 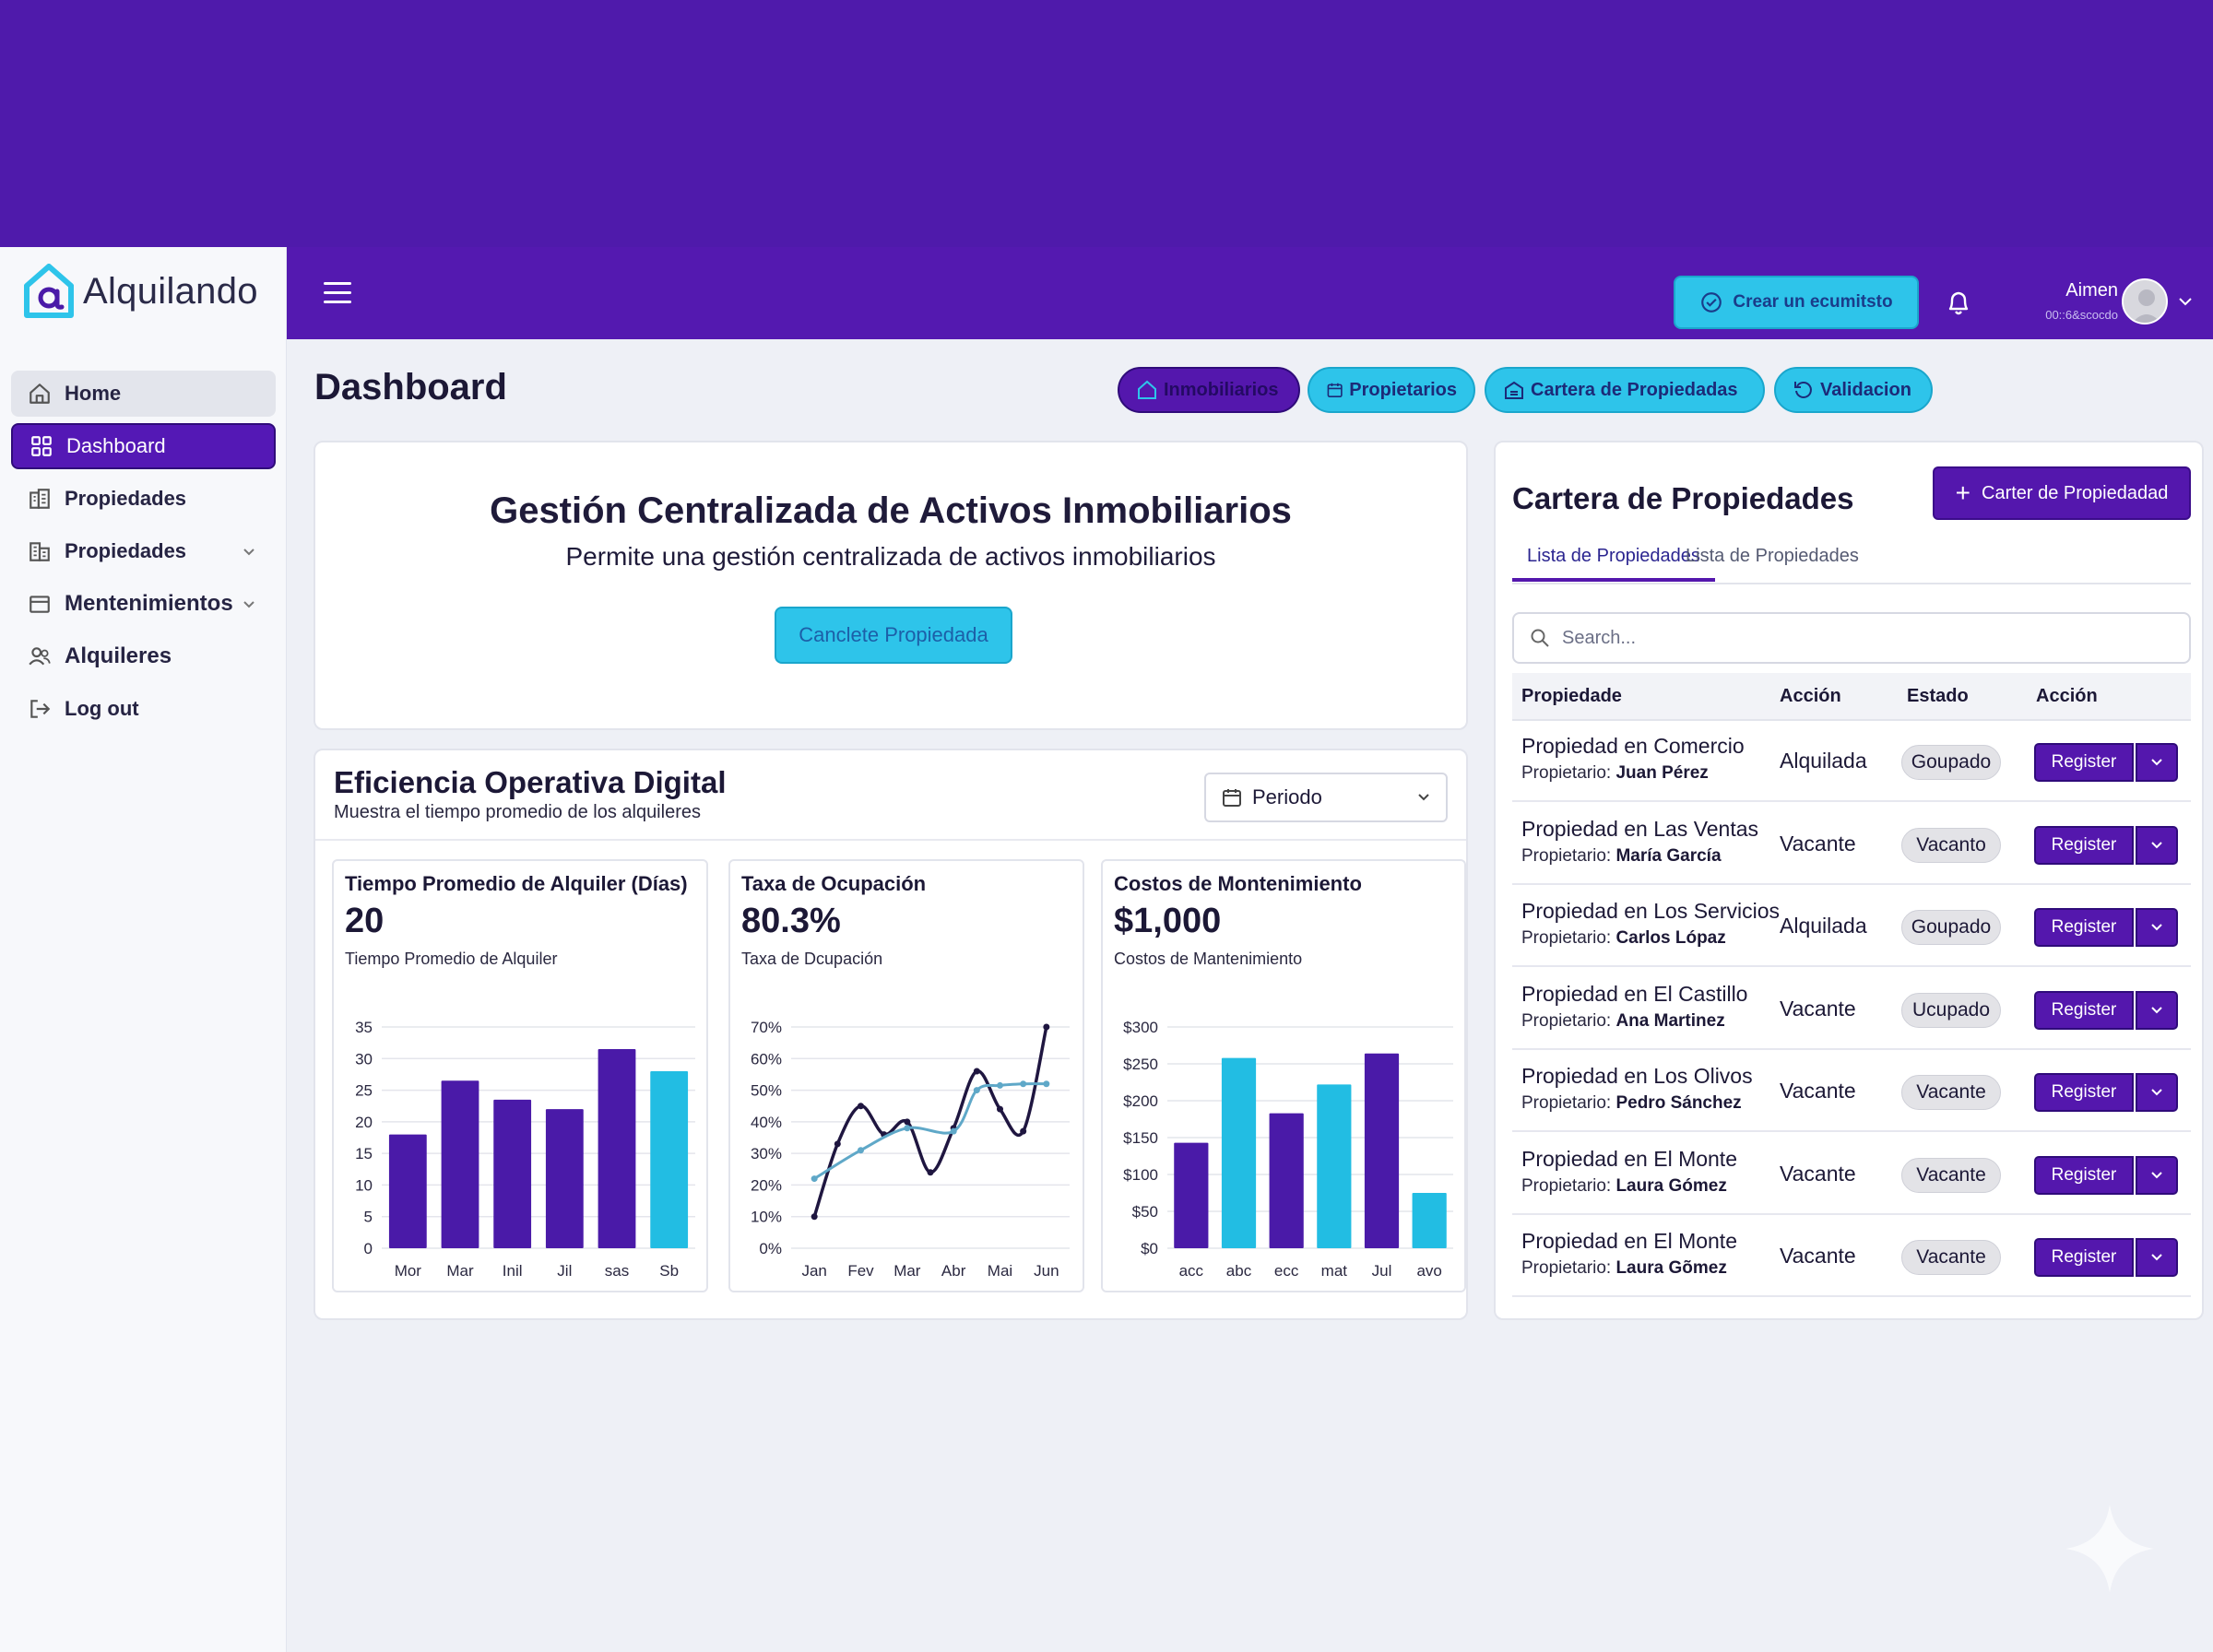 What do you see at coordinates (1625, 390) in the screenshot?
I see `pill-cartera: Cartera de Propiedadas` at bounding box center [1625, 390].